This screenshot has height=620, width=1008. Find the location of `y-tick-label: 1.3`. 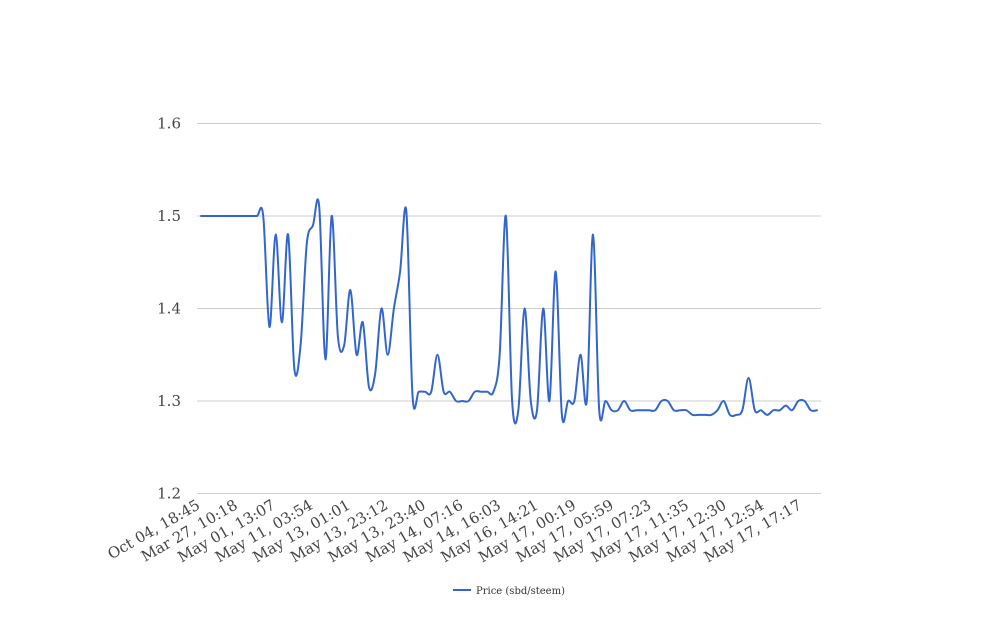

y-tick-label: 1.3 is located at coordinates (169, 401).